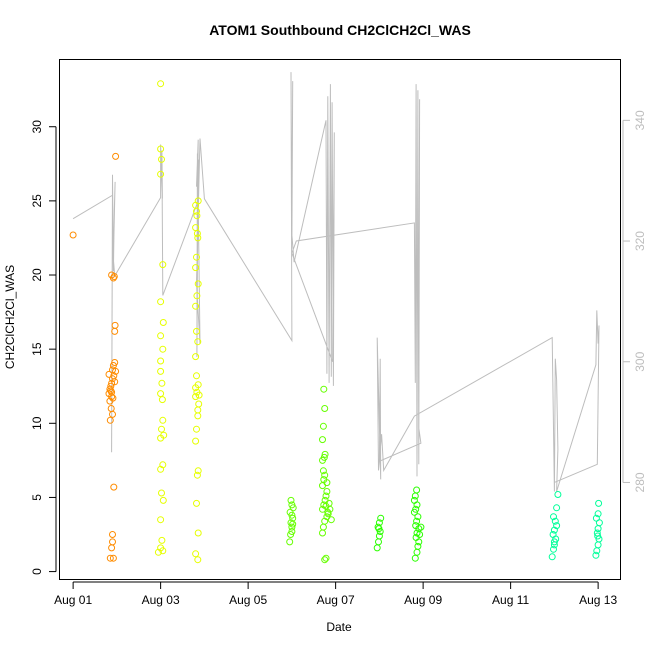 This screenshot has width=650, height=650. Describe the element at coordinates (340, 30) in the screenshot. I see `chart-title: ATOM1 Southbound CH2ClCH2Cl_WAS` at that location.